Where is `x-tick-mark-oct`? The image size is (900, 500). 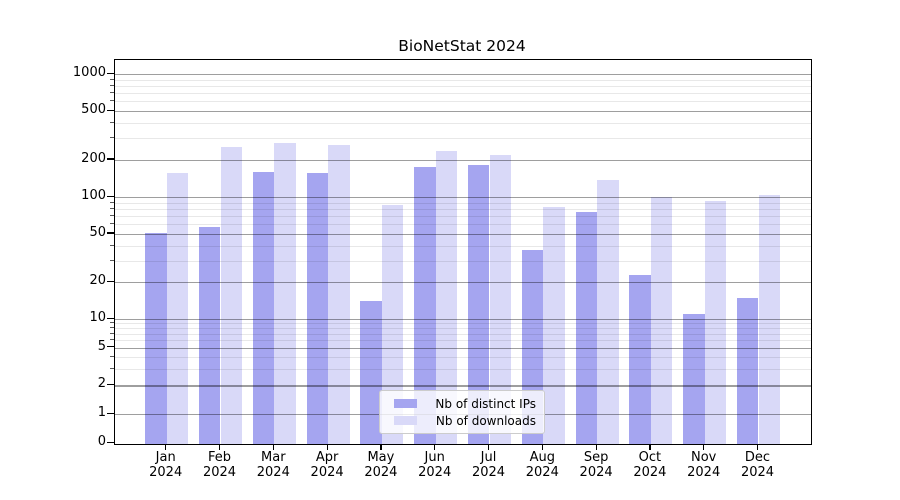
x-tick-mark-oct is located at coordinates (650, 447).